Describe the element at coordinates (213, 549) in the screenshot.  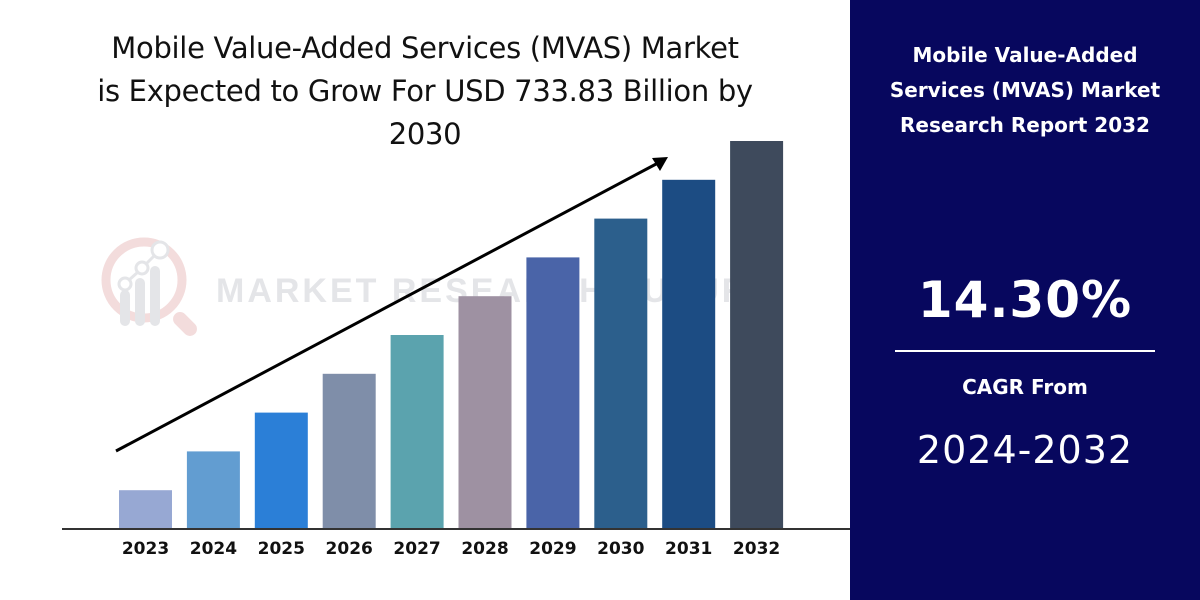
I see `x-tick-label-2024: 2024` at that location.